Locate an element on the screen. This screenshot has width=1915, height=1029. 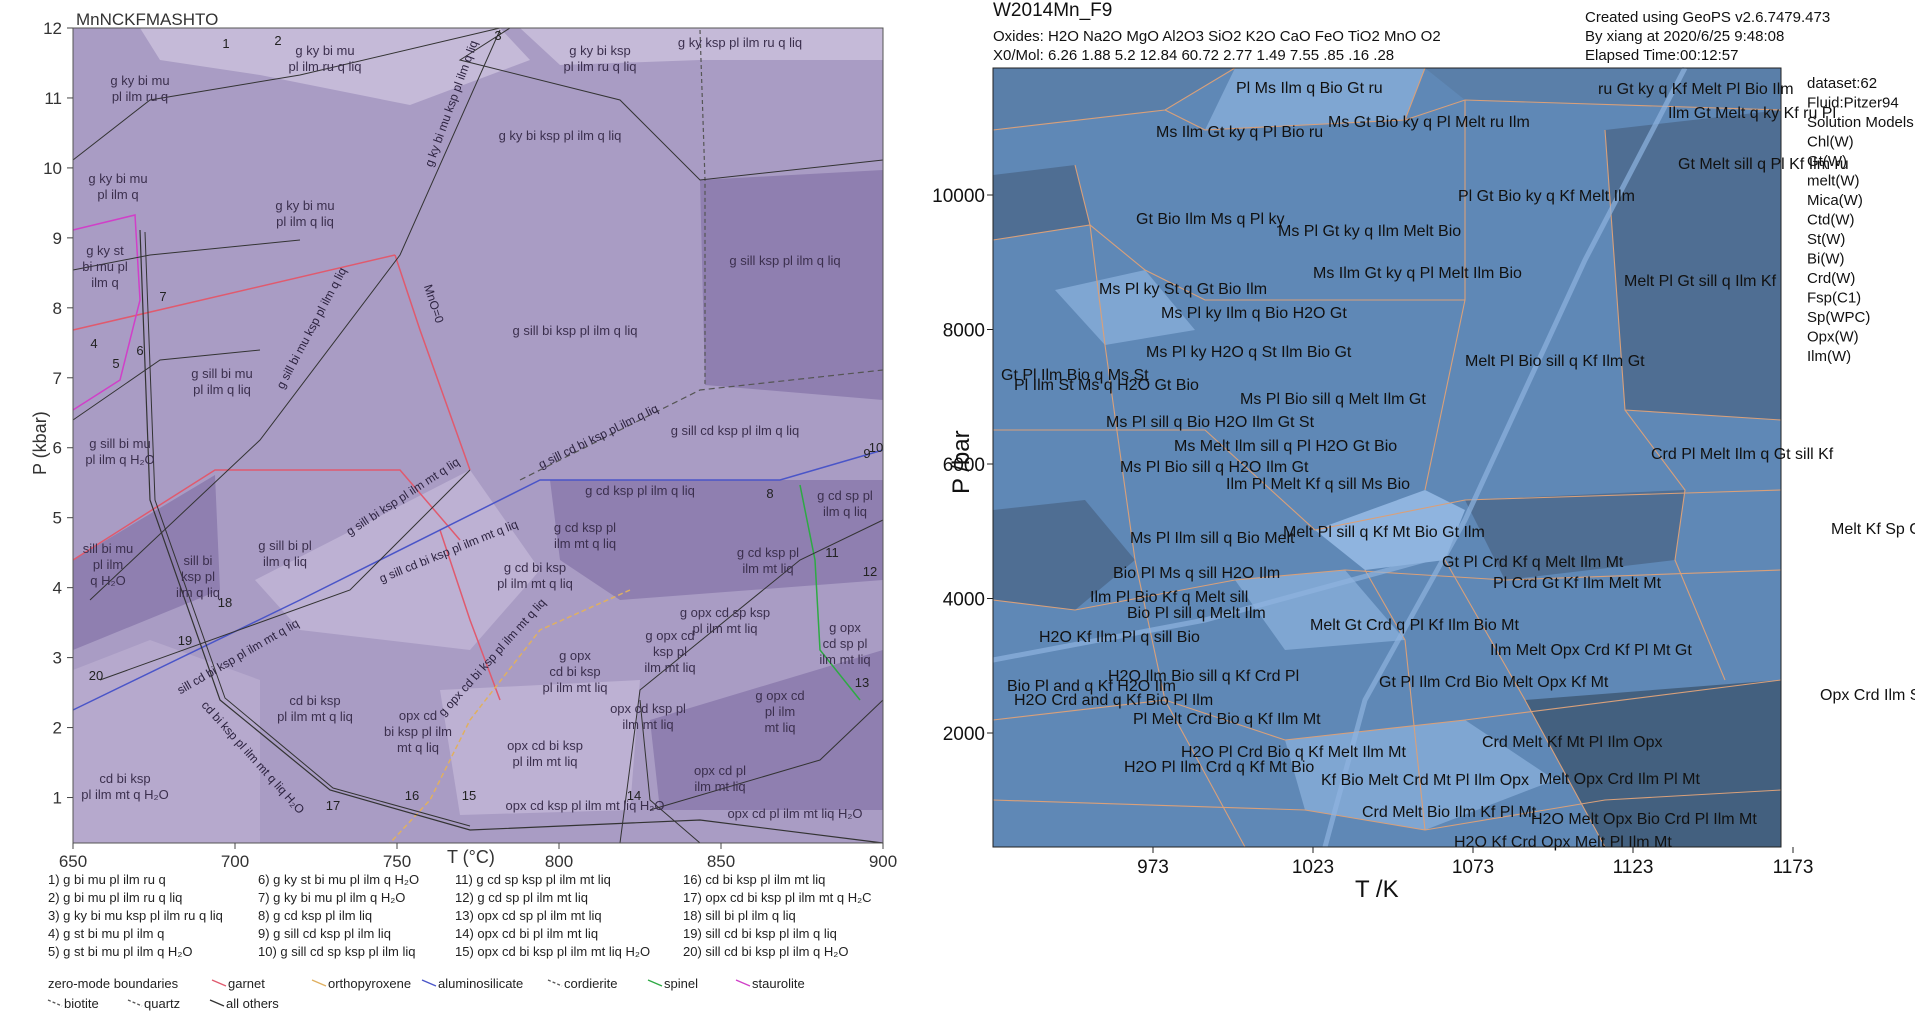
field-g-ky-bi-ksp-pl-ilm-q-liq: g ky bi ksp pl ilm q liq is located at coordinates (560, 135).